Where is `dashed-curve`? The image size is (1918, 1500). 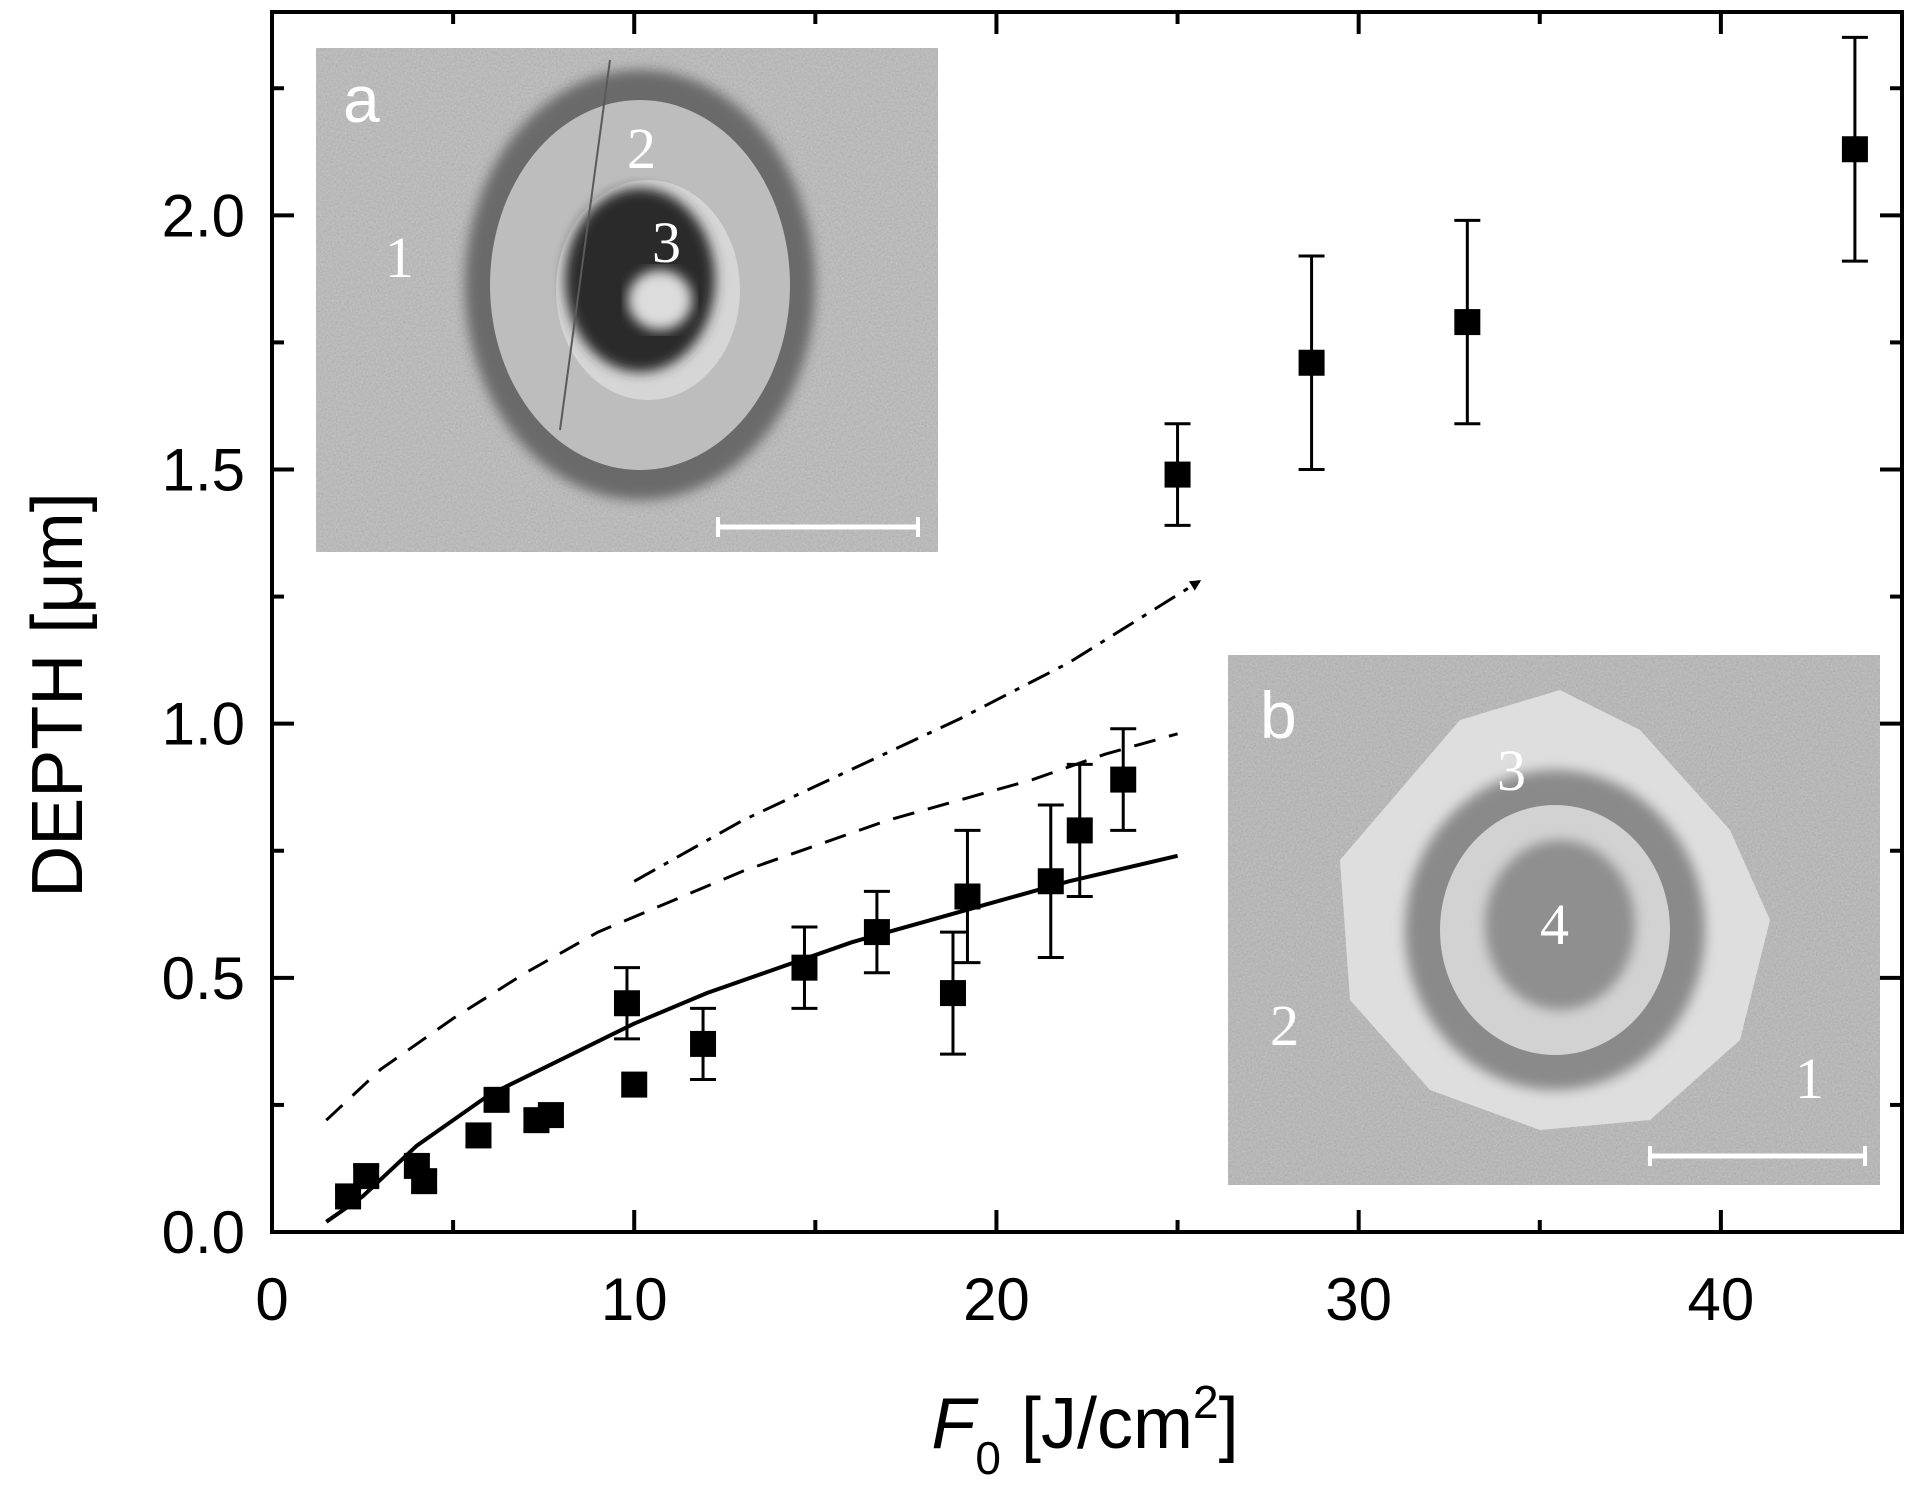
dashed-curve is located at coordinates (752, 927).